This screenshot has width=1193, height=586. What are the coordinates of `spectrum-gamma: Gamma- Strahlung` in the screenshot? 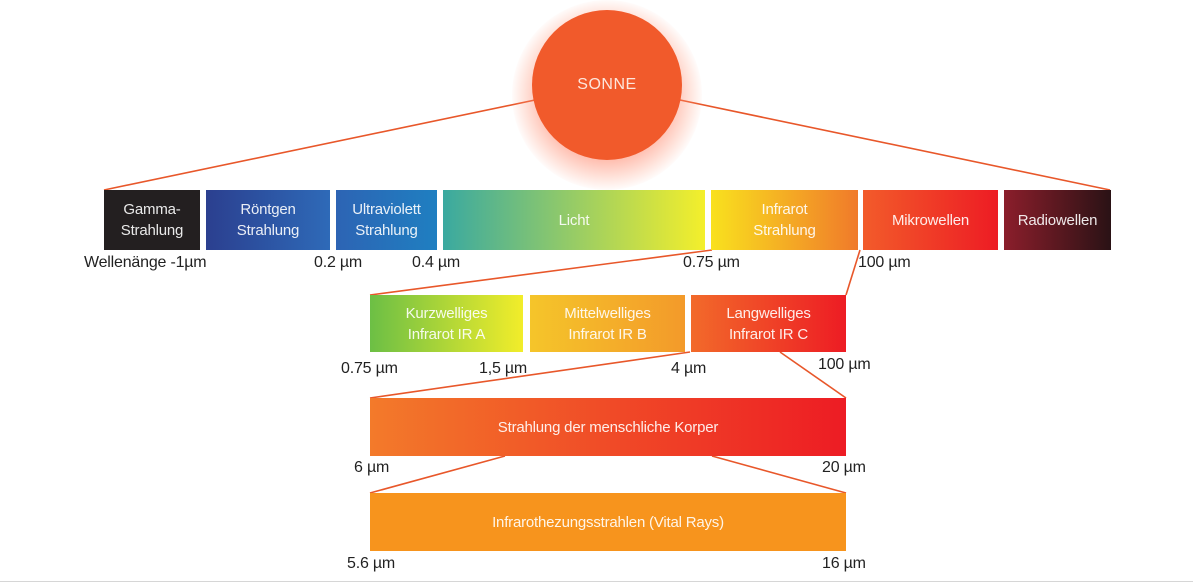 It's located at (152, 220).